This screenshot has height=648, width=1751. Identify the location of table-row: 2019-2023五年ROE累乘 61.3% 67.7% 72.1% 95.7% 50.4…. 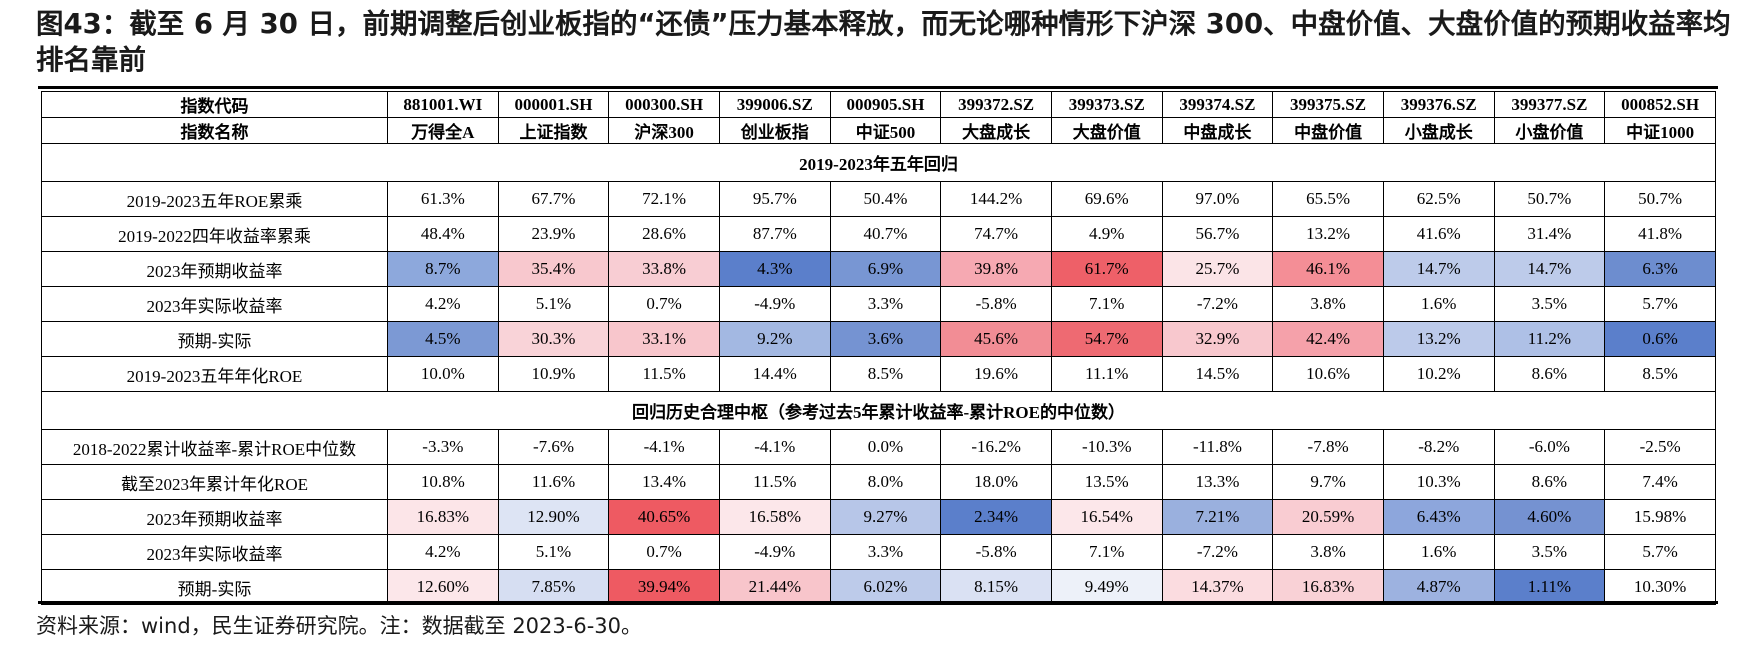
(878, 199).